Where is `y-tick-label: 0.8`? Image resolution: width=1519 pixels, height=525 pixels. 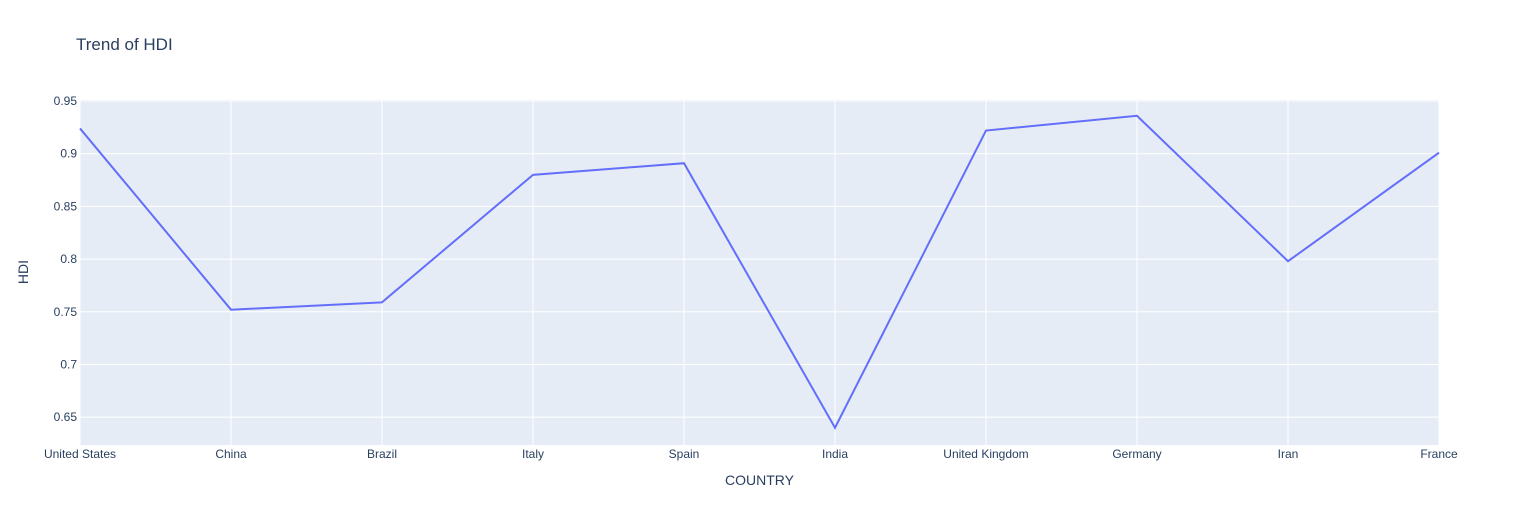 y-tick-label: 0.8 is located at coordinates (68, 259).